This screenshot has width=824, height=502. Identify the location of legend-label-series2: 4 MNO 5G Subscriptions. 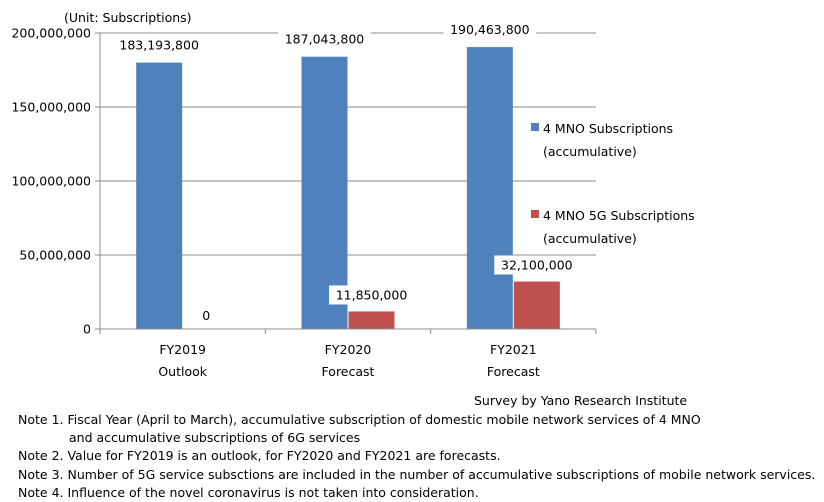
(619, 215).